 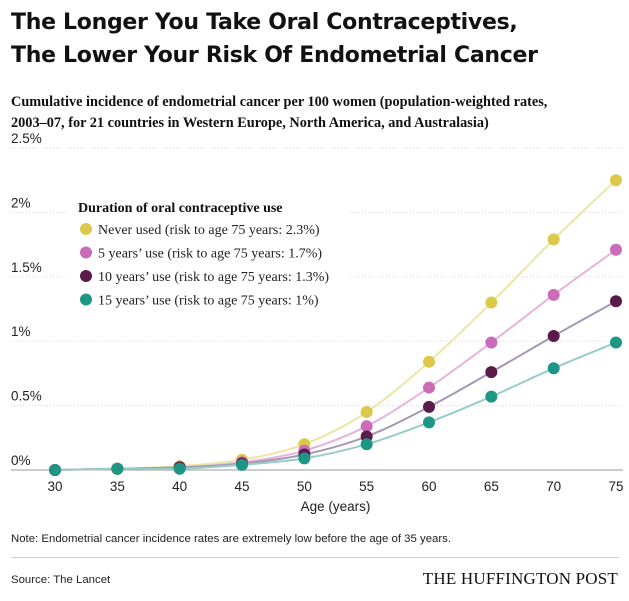 What do you see at coordinates (179, 486) in the screenshot?
I see `x-tick-label: 40` at bounding box center [179, 486].